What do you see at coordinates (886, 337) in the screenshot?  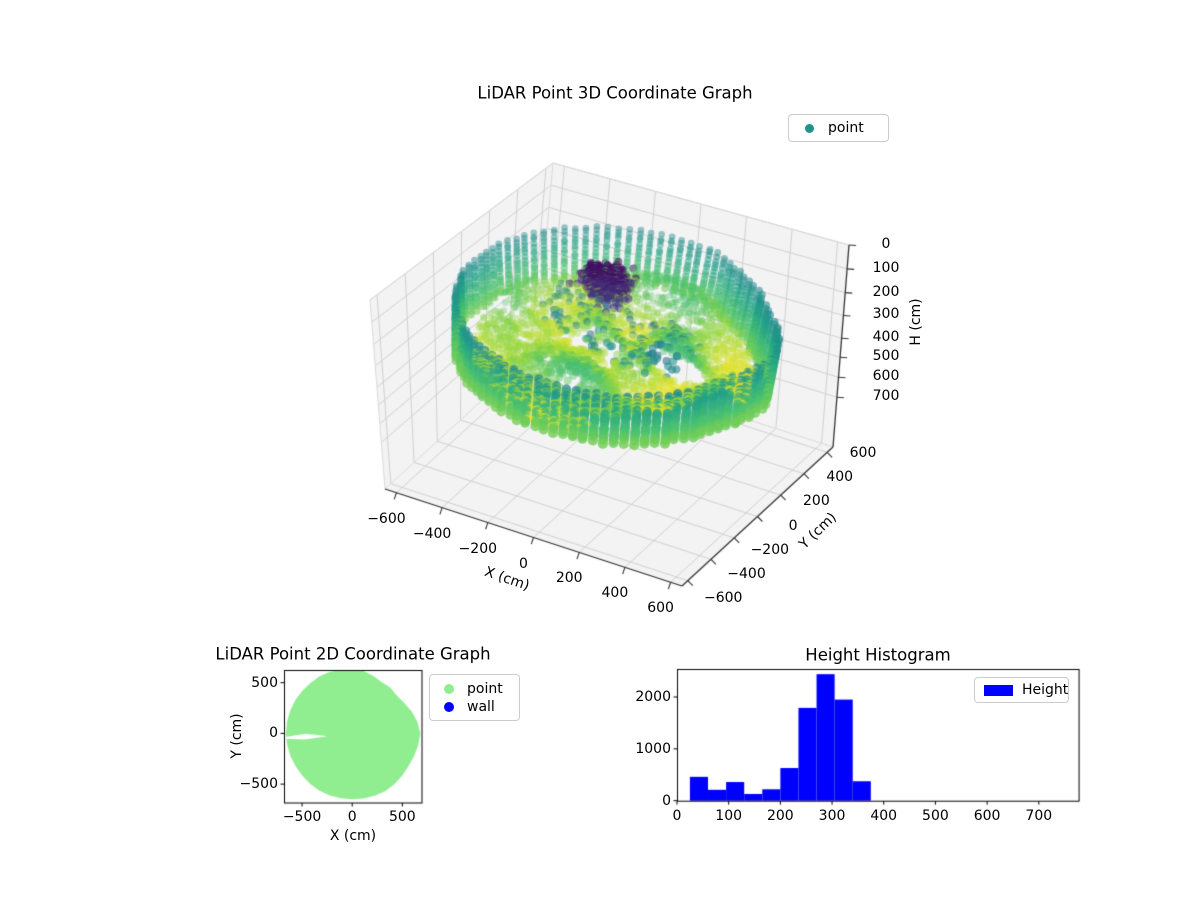 I see `plot3d-ztick-label: 400` at bounding box center [886, 337].